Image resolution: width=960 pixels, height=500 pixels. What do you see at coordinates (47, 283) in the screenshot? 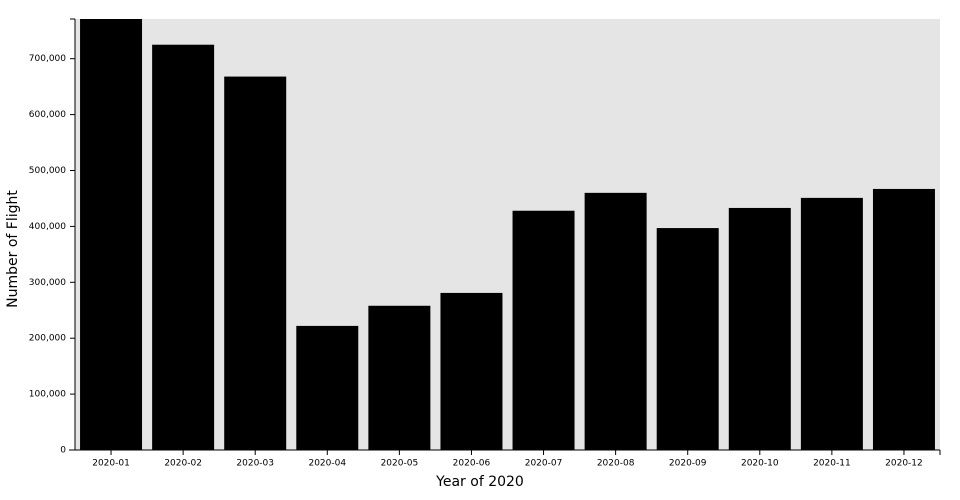
I see `y-tick-label: 300,000` at bounding box center [47, 283].